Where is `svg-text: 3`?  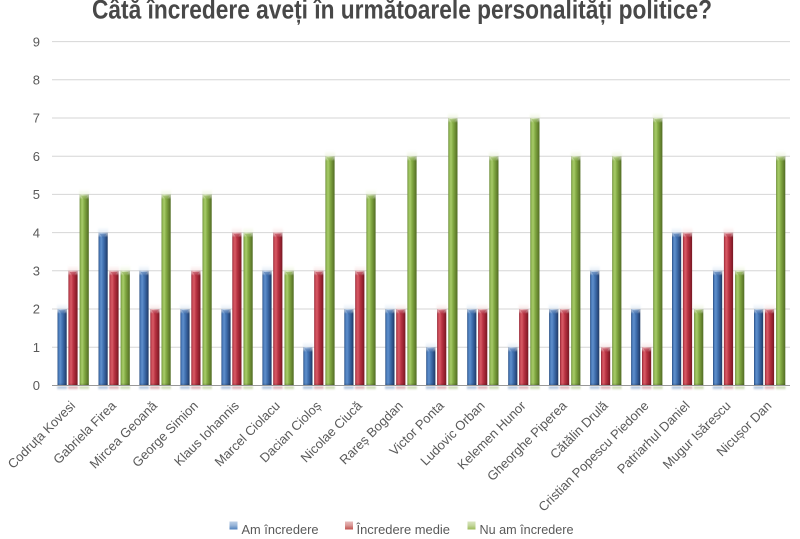
svg-text: 3 is located at coordinates (36, 271).